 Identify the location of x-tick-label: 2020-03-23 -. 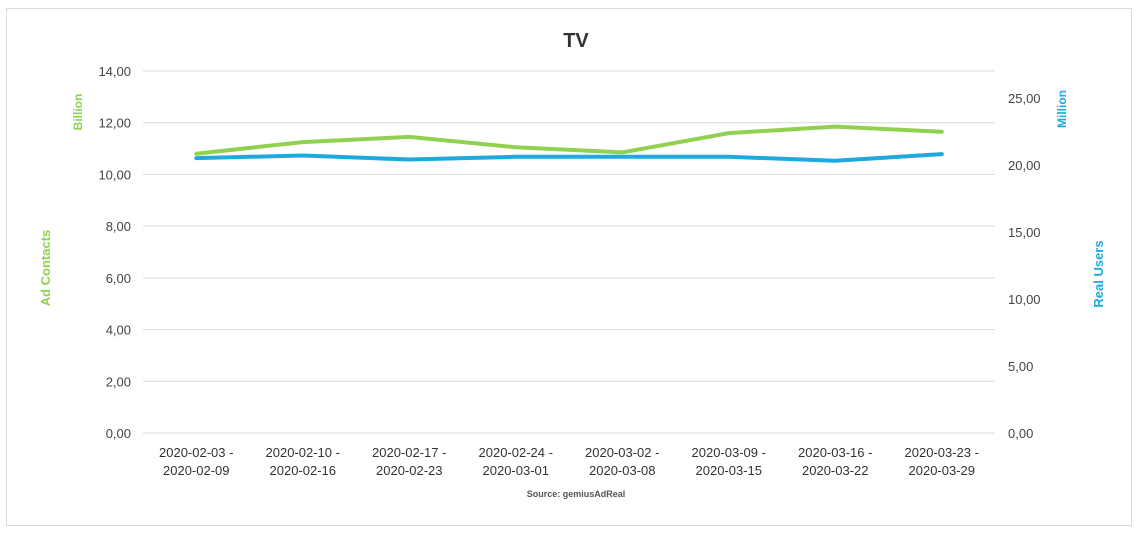
(942, 452).